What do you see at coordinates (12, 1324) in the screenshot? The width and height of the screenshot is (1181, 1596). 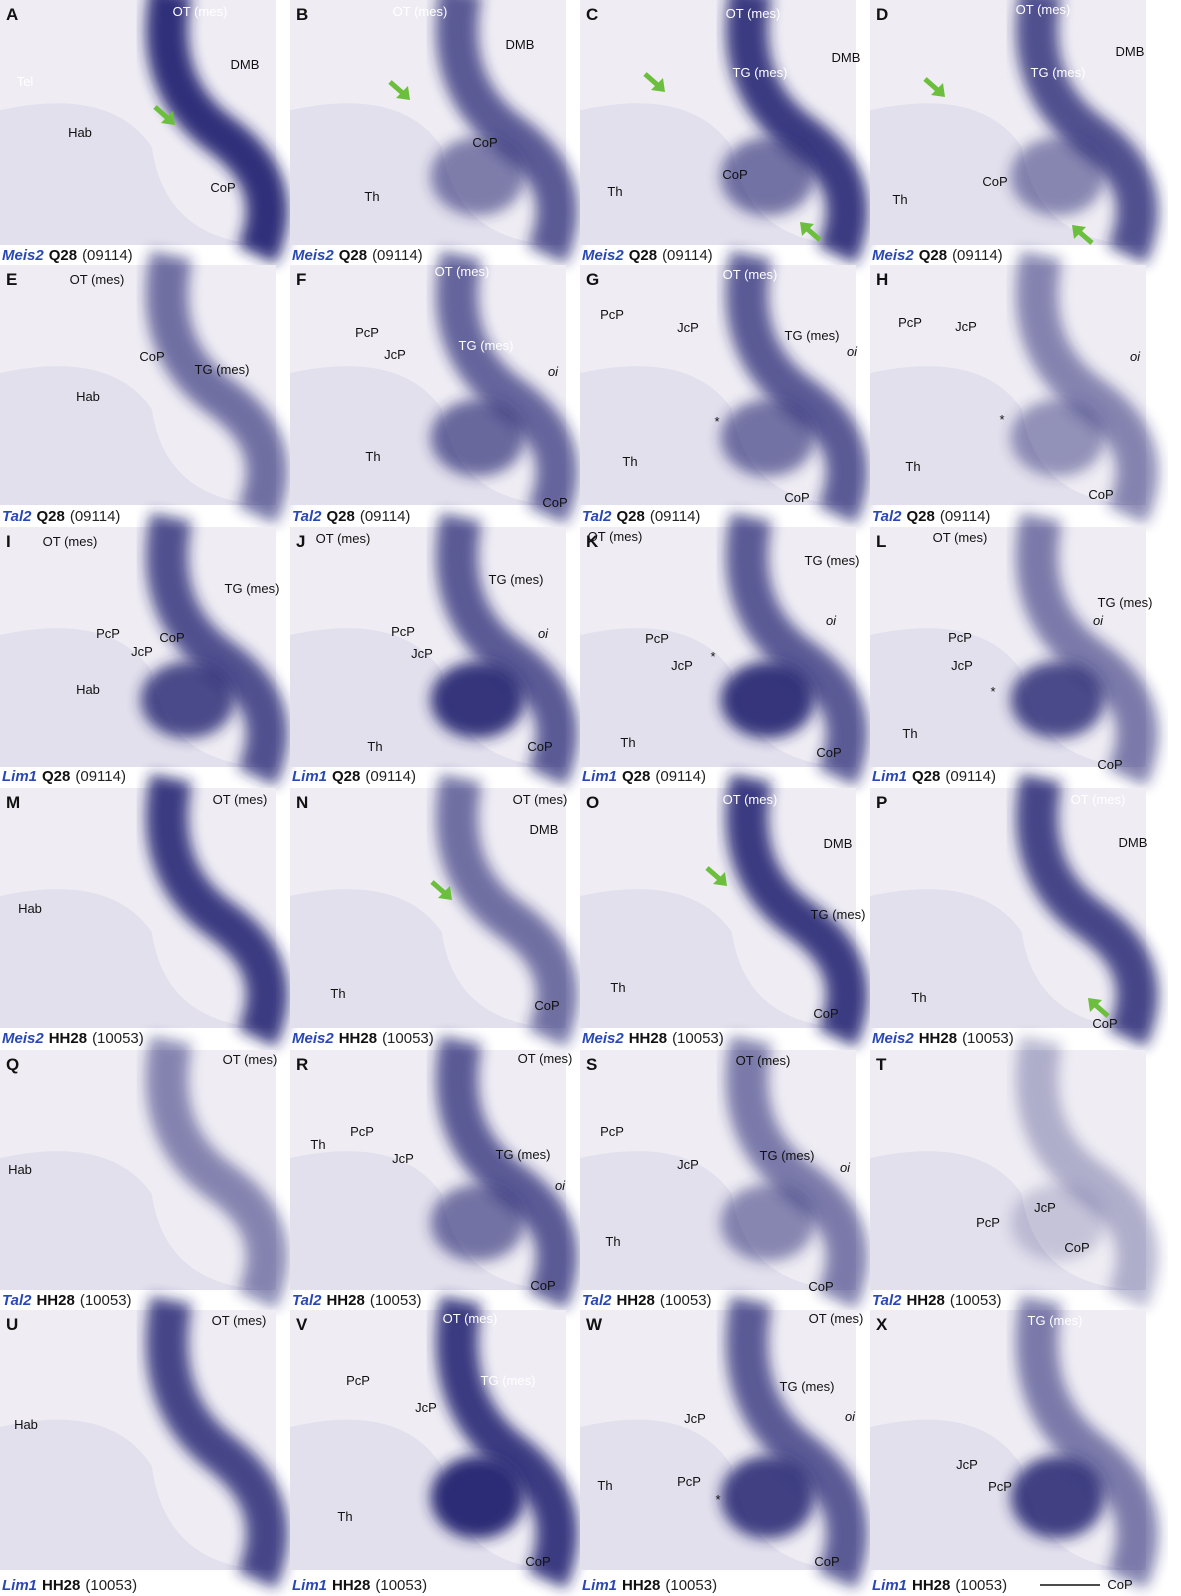 I see `panel-letter: U` at bounding box center [12, 1324].